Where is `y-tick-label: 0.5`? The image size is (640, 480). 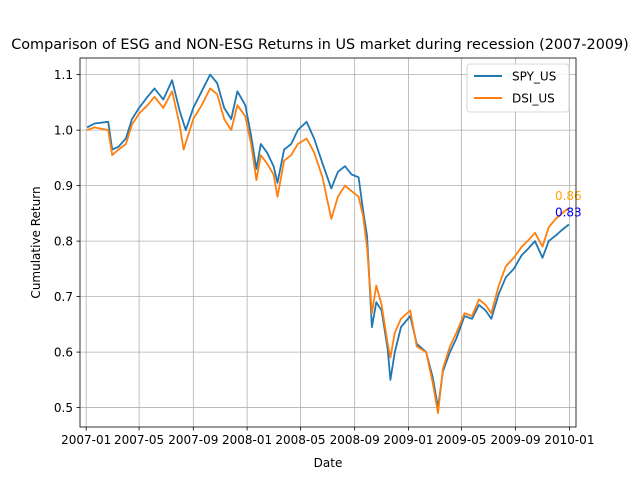 y-tick-label: 0.5 is located at coordinates (63, 408).